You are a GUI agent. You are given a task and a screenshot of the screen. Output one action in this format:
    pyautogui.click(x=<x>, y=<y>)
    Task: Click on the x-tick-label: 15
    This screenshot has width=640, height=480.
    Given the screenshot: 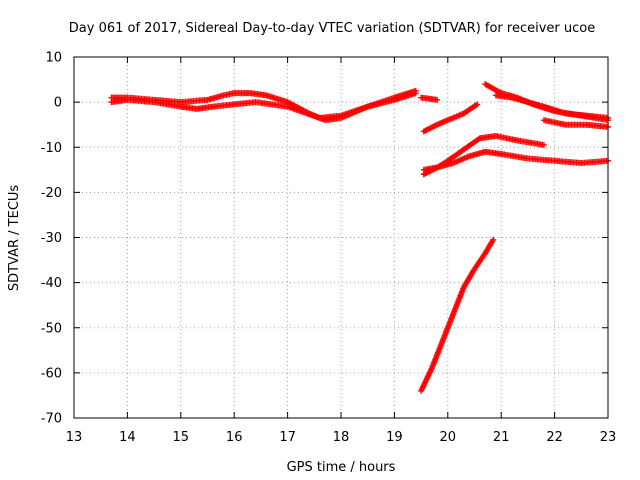 What is the action you would take?
    pyautogui.click(x=181, y=437)
    